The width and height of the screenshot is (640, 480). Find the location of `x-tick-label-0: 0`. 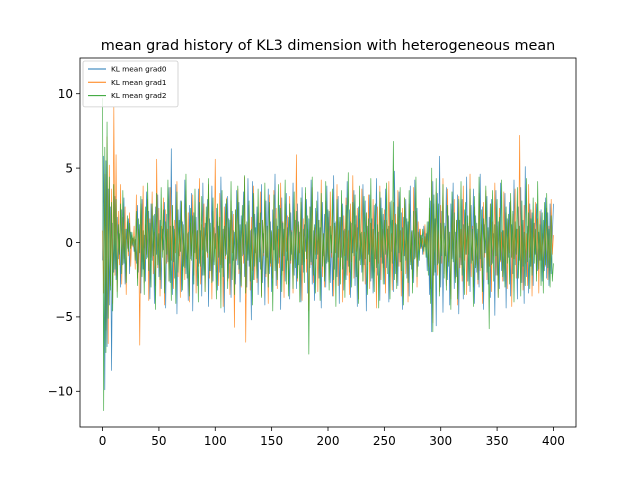

x-tick-label-0: 0 is located at coordinates (103, 441).